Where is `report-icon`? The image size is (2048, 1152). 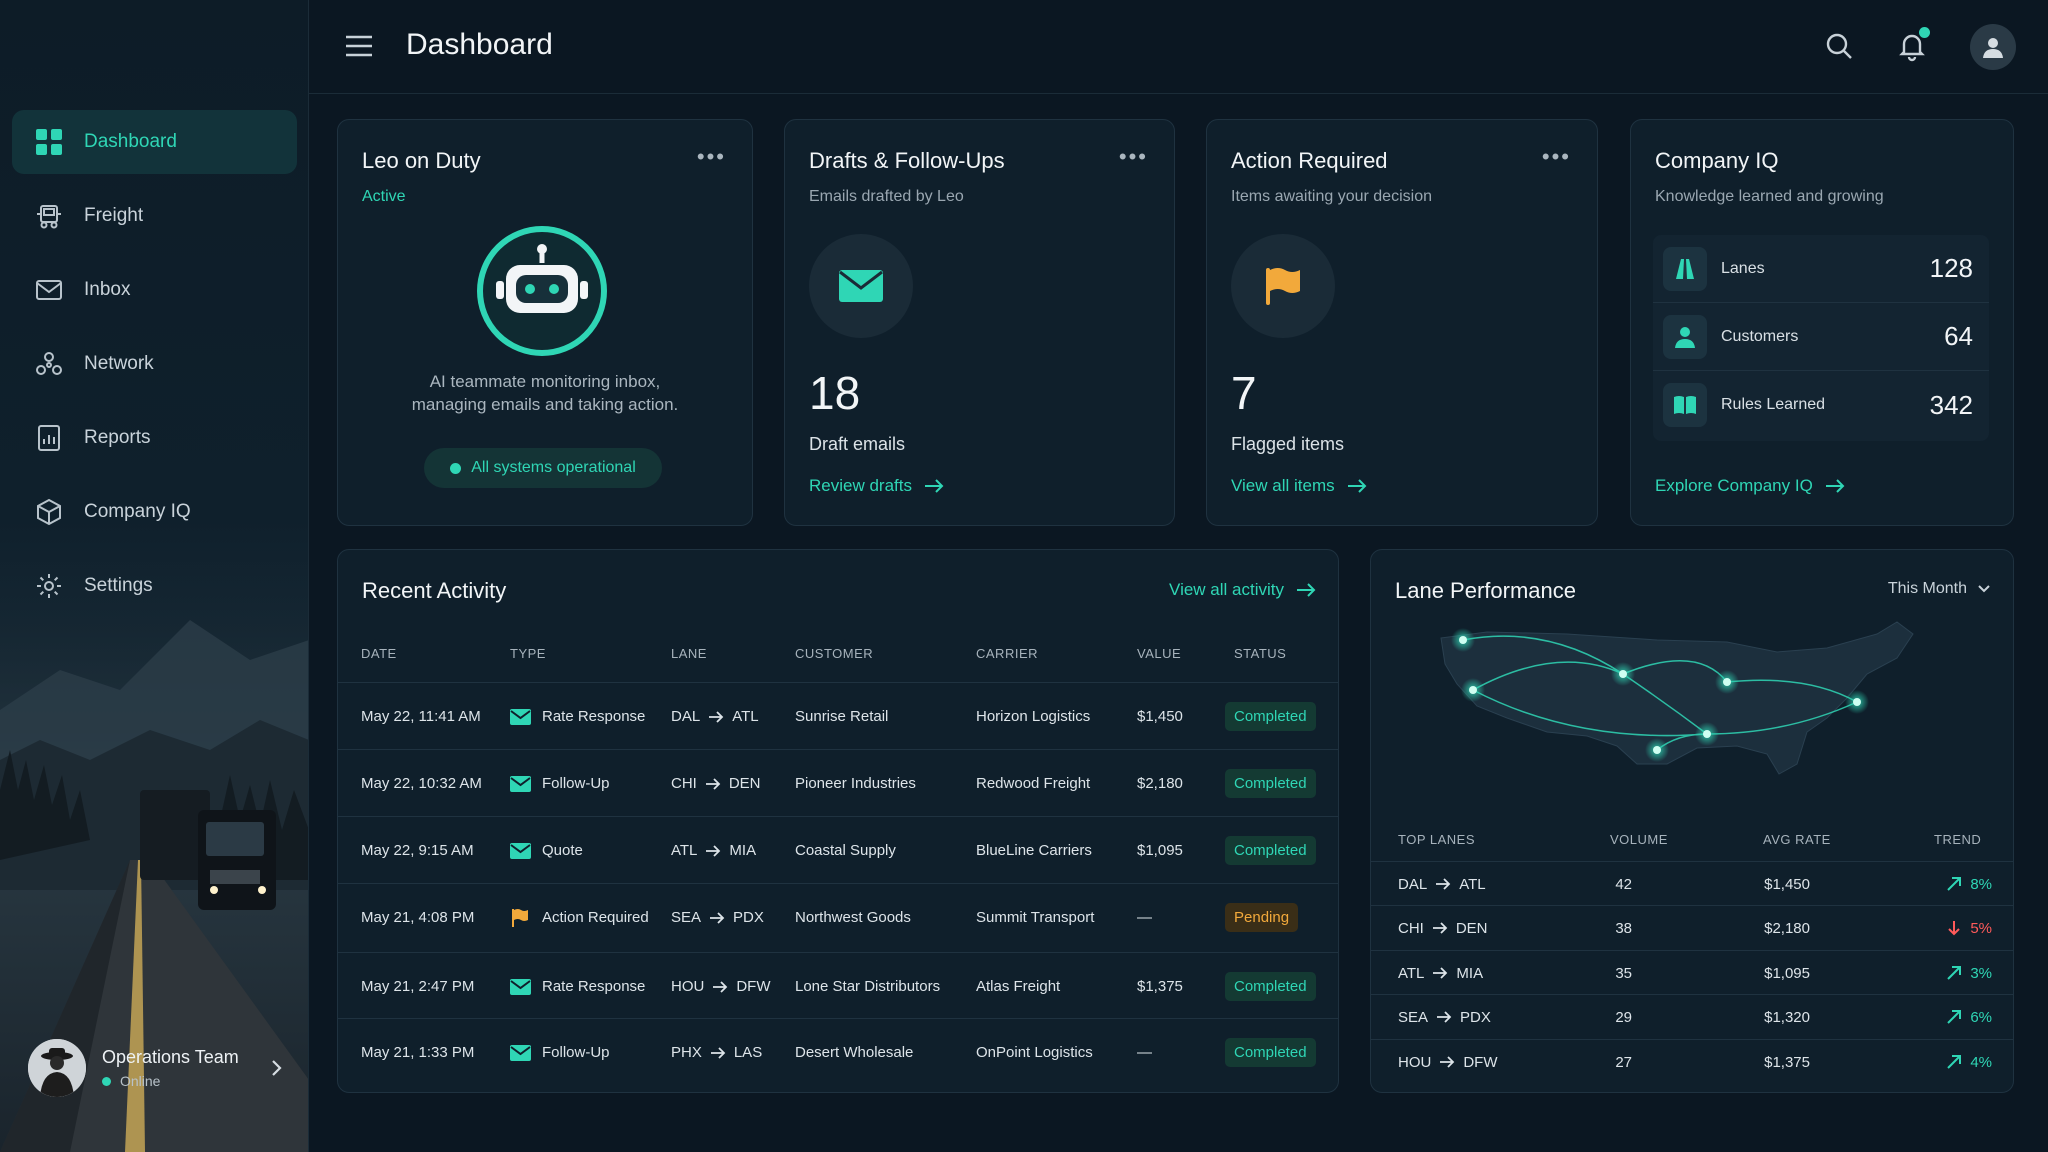 report-icon is located at coordinates (49, 438).